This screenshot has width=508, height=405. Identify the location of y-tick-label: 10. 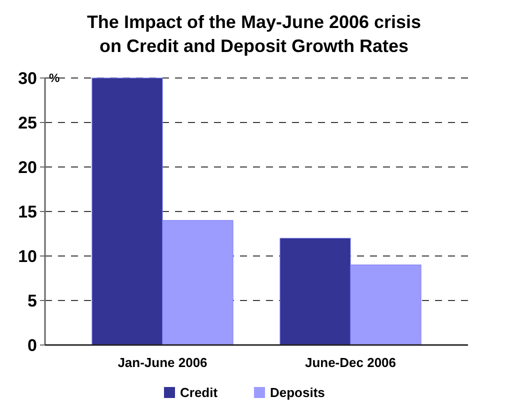
(27, 256).